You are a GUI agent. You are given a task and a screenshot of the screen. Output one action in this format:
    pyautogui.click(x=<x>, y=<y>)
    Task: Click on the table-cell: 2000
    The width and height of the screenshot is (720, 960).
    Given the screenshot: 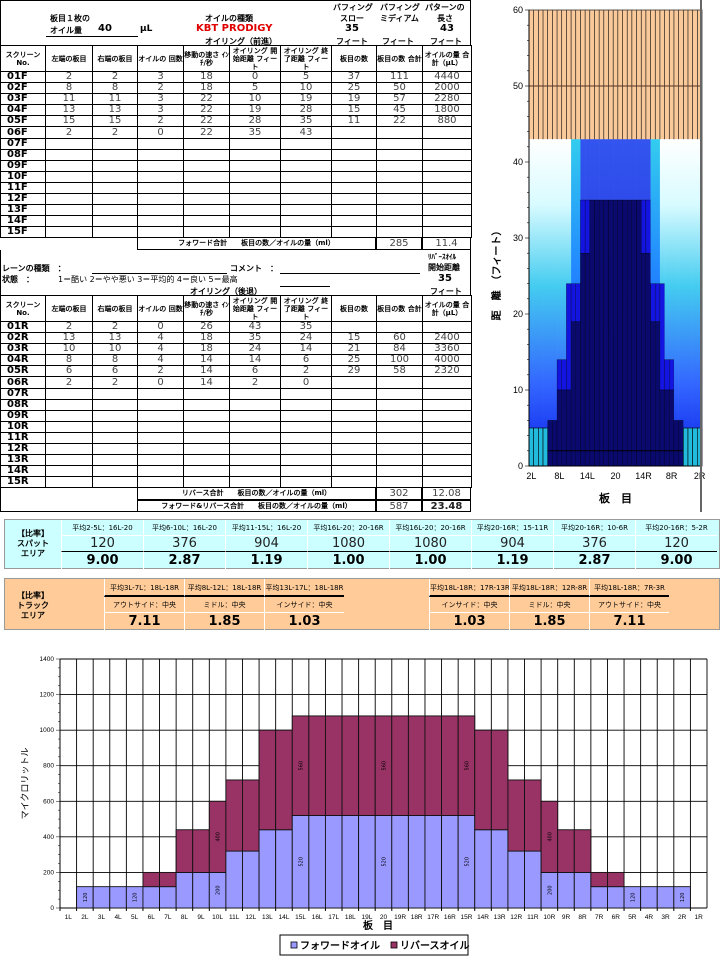 What is the action you would take?
    pyautogui.click(x=447, y=88)
    